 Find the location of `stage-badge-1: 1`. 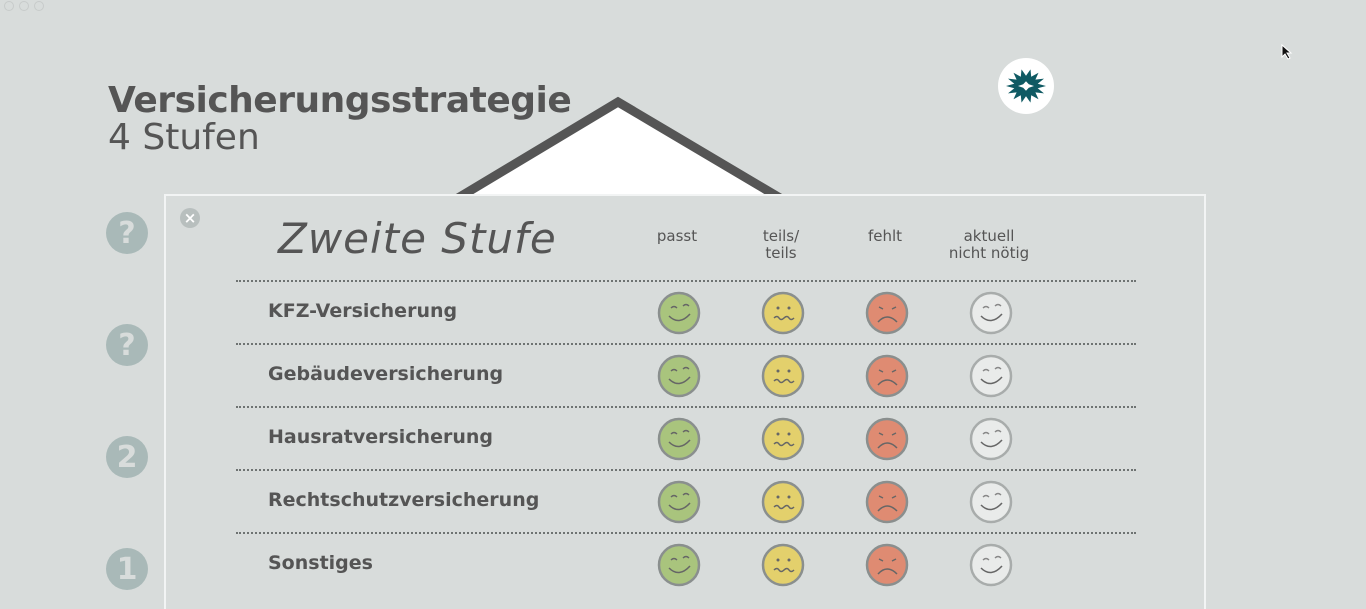

stage-badge-1: 1 is located at coordinates (127, 569).